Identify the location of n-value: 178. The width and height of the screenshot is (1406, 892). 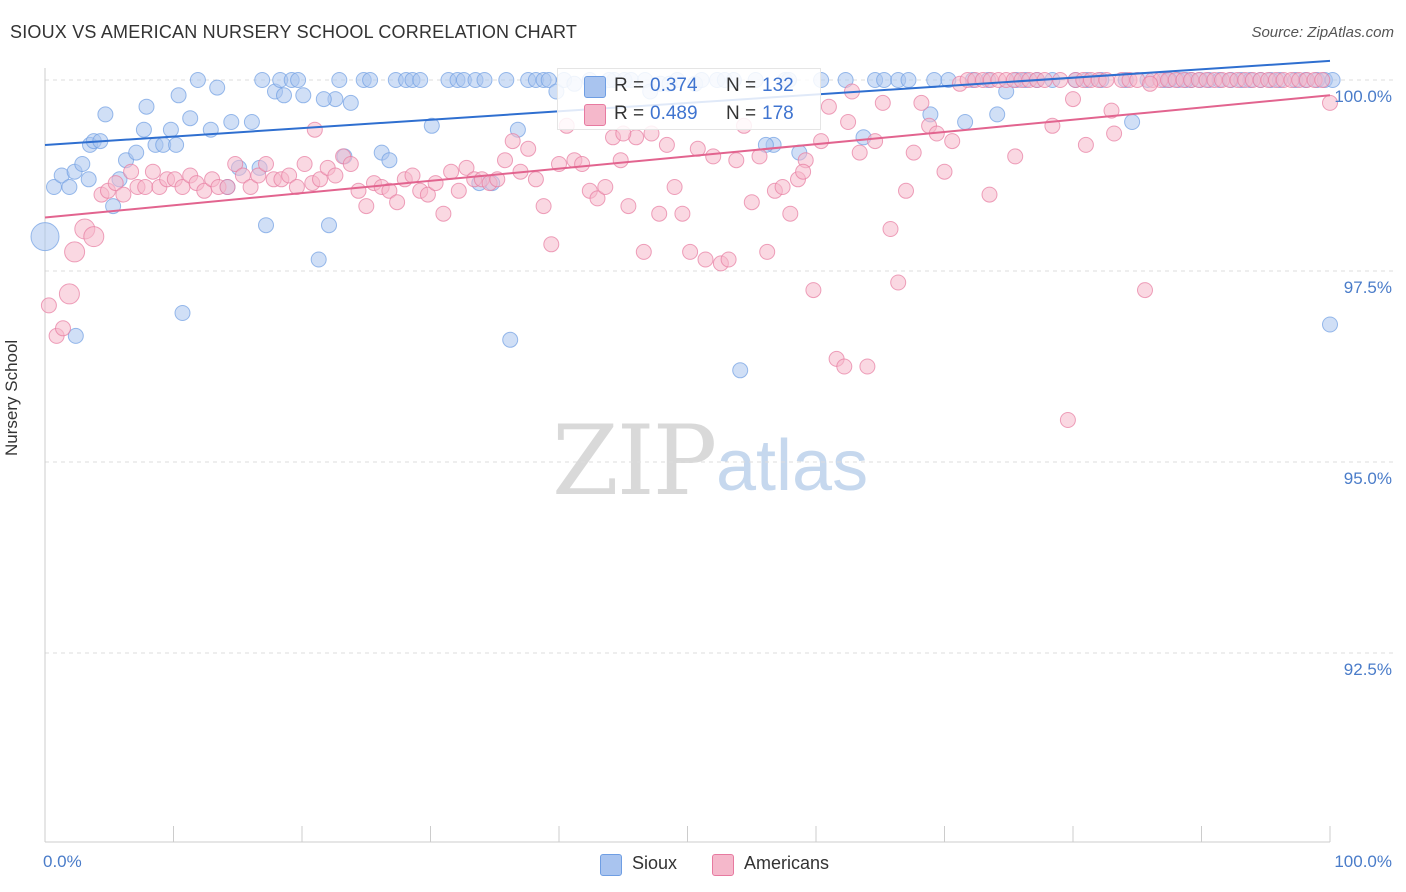
(778, 113).